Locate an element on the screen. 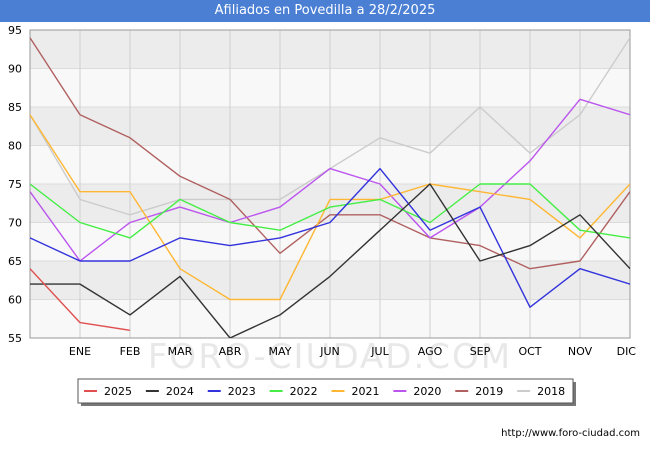 The height and width of the screenshot is (450, 650). legend-label-2022: 2022 is located at coordinates (304, 391).